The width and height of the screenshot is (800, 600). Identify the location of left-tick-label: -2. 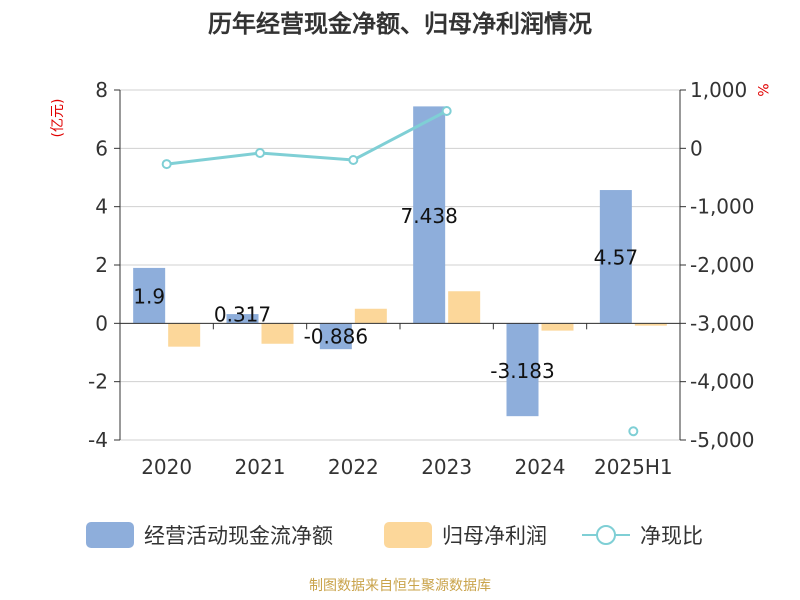
(98, 382).